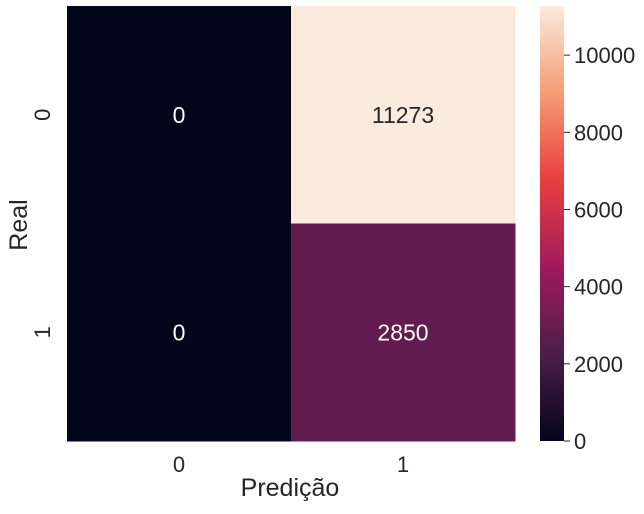 The width and height of the screenshot is (644, 514). Describe the element at coordinates (598, 209) in the screenshot. I see `colorbar-tick-label-6000: 6000` at that location.